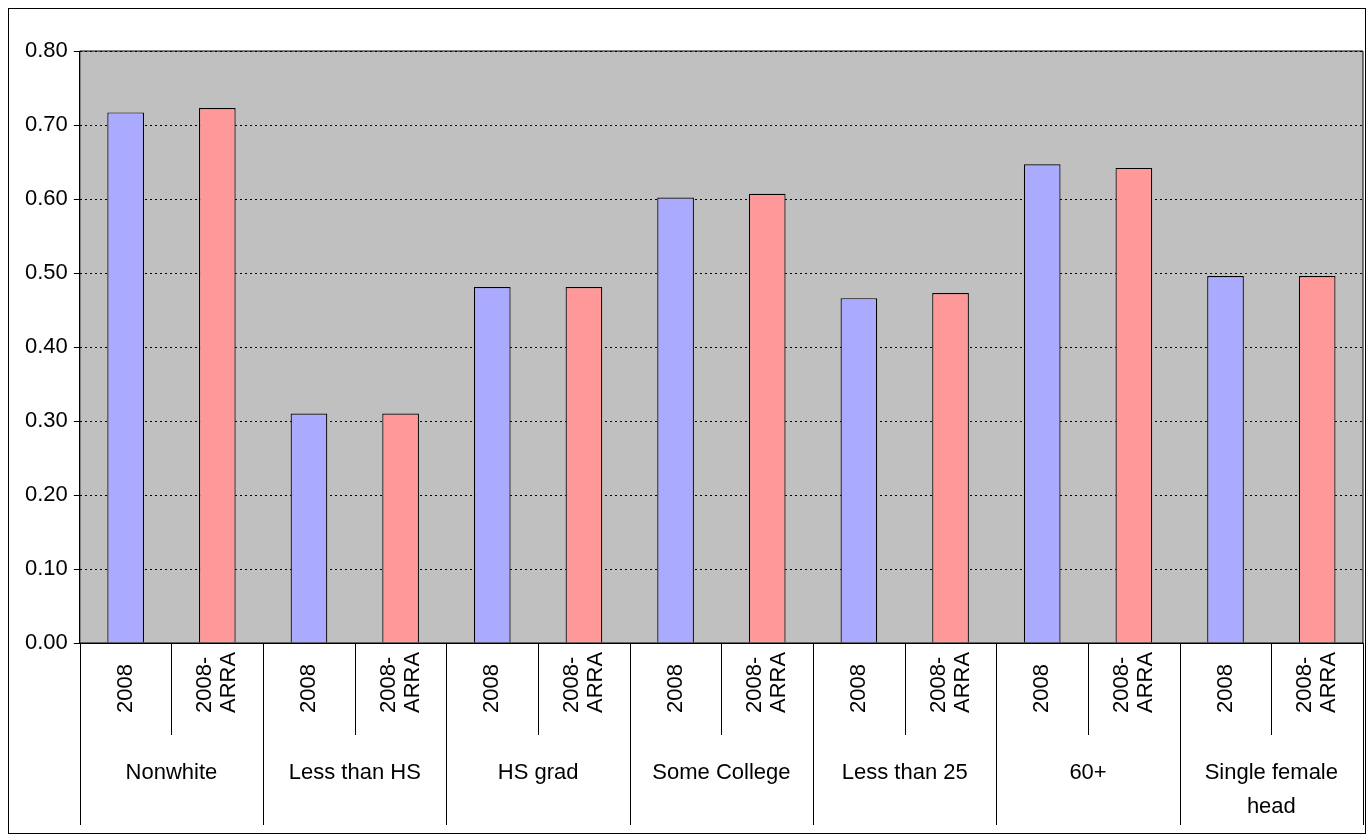 Image resolution: width=1370 pixels, height=836 pixels. What do you see at coordinates (46, 494) in the screenshot?
I see `y-tick-label: 0.20` at bounding box center [46, 494].